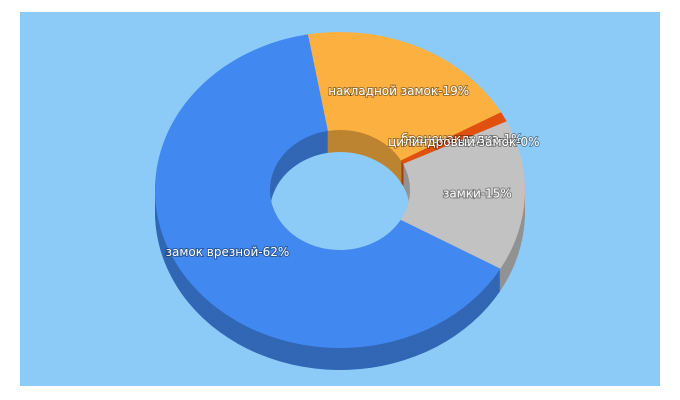 The height and width of the screenshot is (400, 680). What do you see at coordinates (398, 91) in the screenshot?
I see `slice-label: накладной замок-19%` at bounding box center [398, 91].